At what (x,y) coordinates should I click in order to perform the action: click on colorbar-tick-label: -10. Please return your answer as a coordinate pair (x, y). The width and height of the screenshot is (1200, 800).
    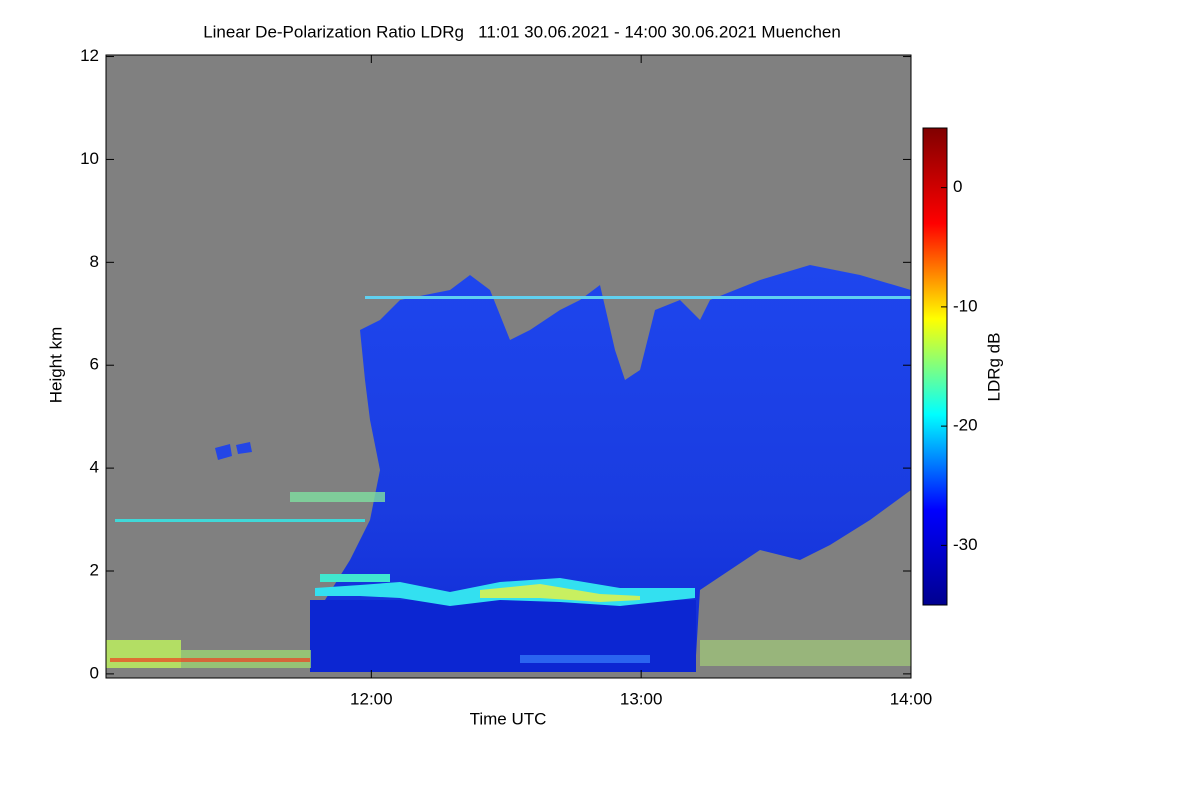
    Looking at the image, I should click on (965, 305).